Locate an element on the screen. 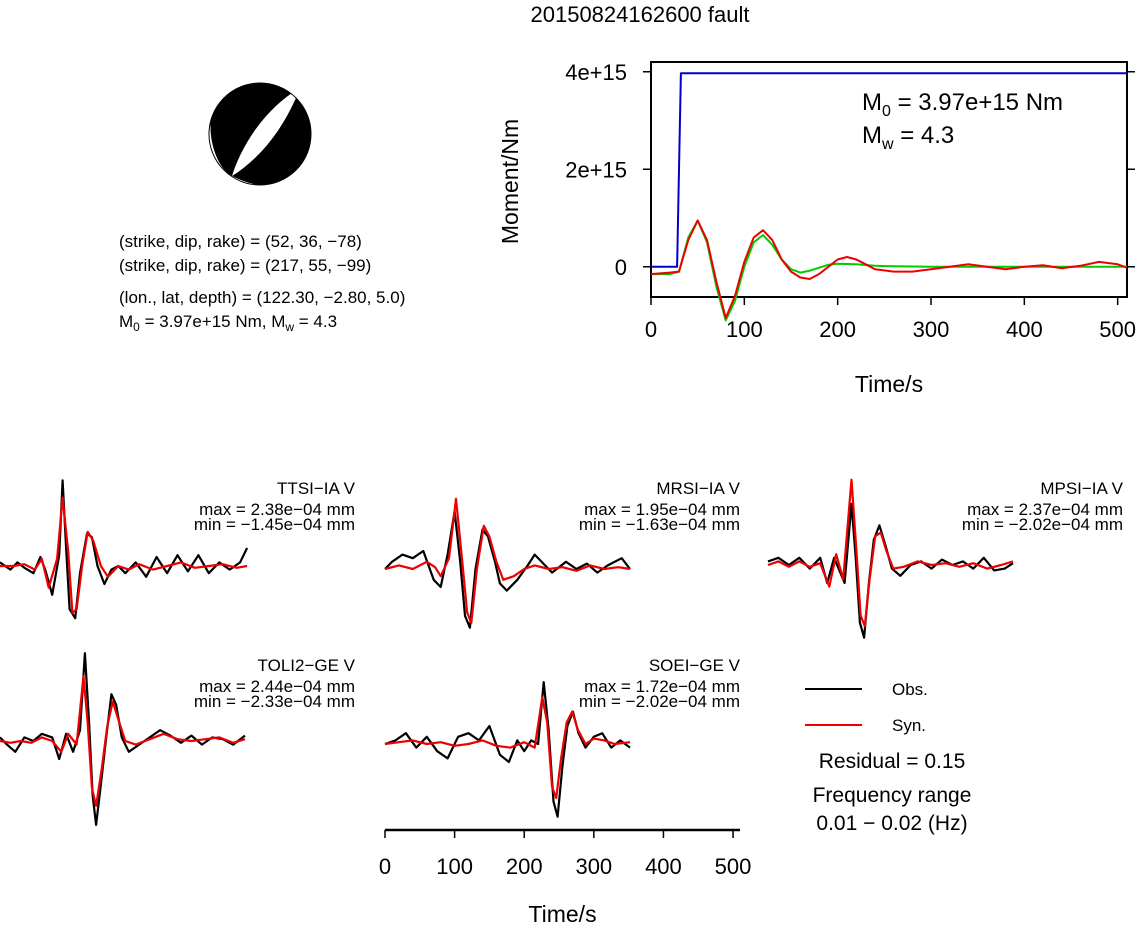 The height and width of the screenshot is (927, 1137). fm-m0-subscript: 0 is located at coordinates (136, 327).